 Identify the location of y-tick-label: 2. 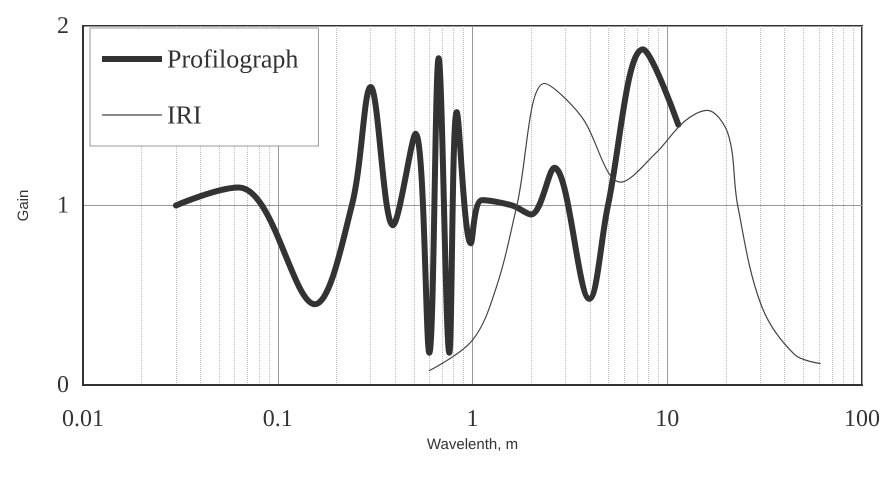
(63, 26).